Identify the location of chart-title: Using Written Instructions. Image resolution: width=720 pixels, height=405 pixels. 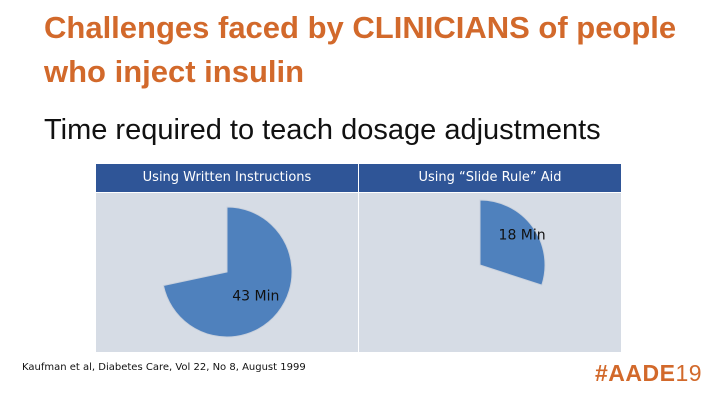
(227, 178).